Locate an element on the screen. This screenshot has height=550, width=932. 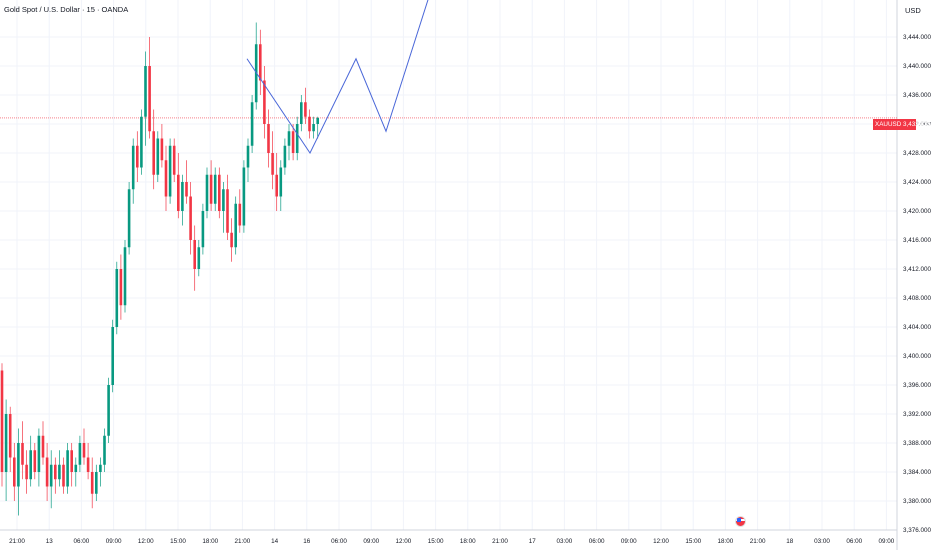
price-tick-label: 3,428.000 is located at coordinates (917, 153).